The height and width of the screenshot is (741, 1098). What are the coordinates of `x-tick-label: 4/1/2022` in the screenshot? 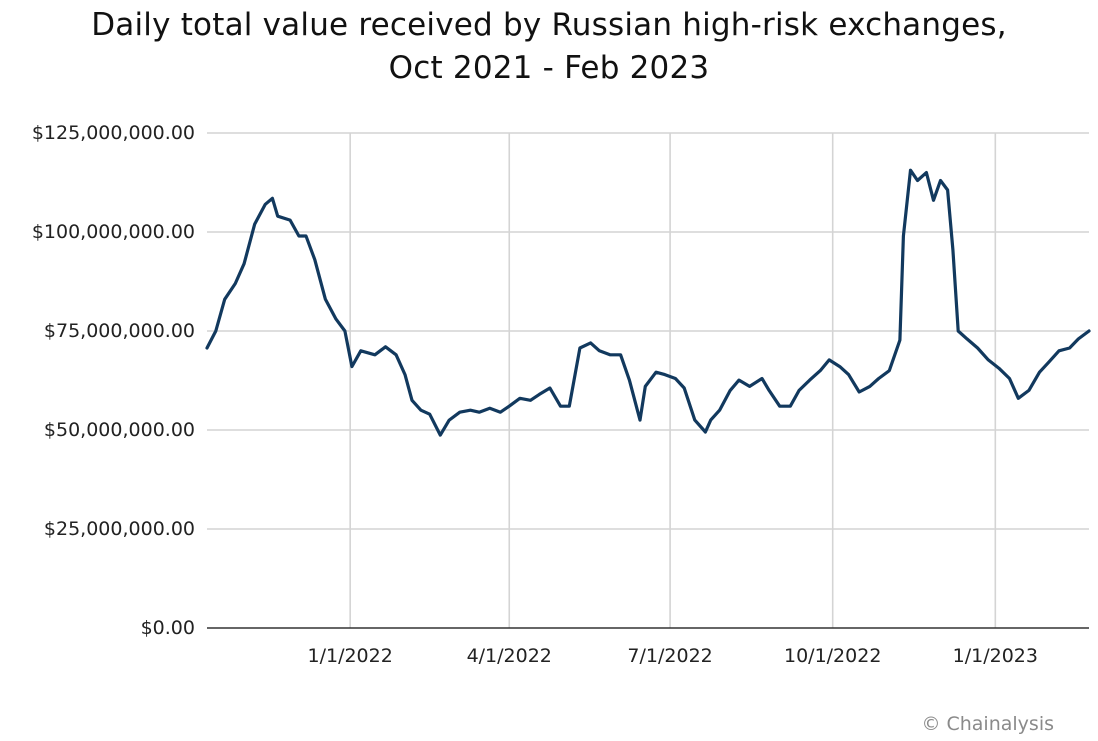 It's located at (509, 656).